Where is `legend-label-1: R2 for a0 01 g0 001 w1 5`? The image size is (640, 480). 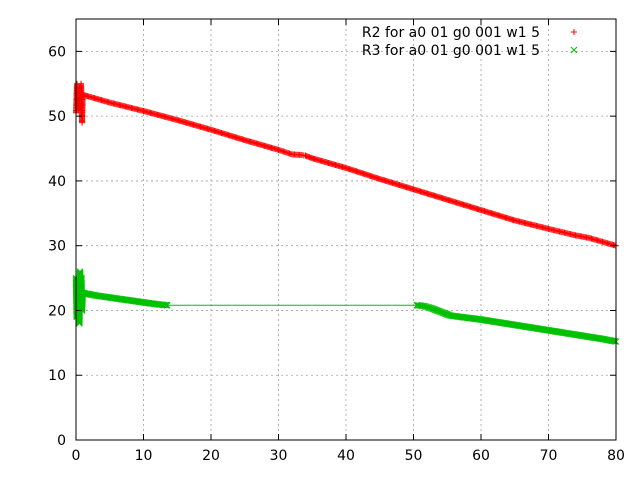 legend-label-1: R2 for a0 01 g0 001 w1 5 is located at coordinates (451, 33).